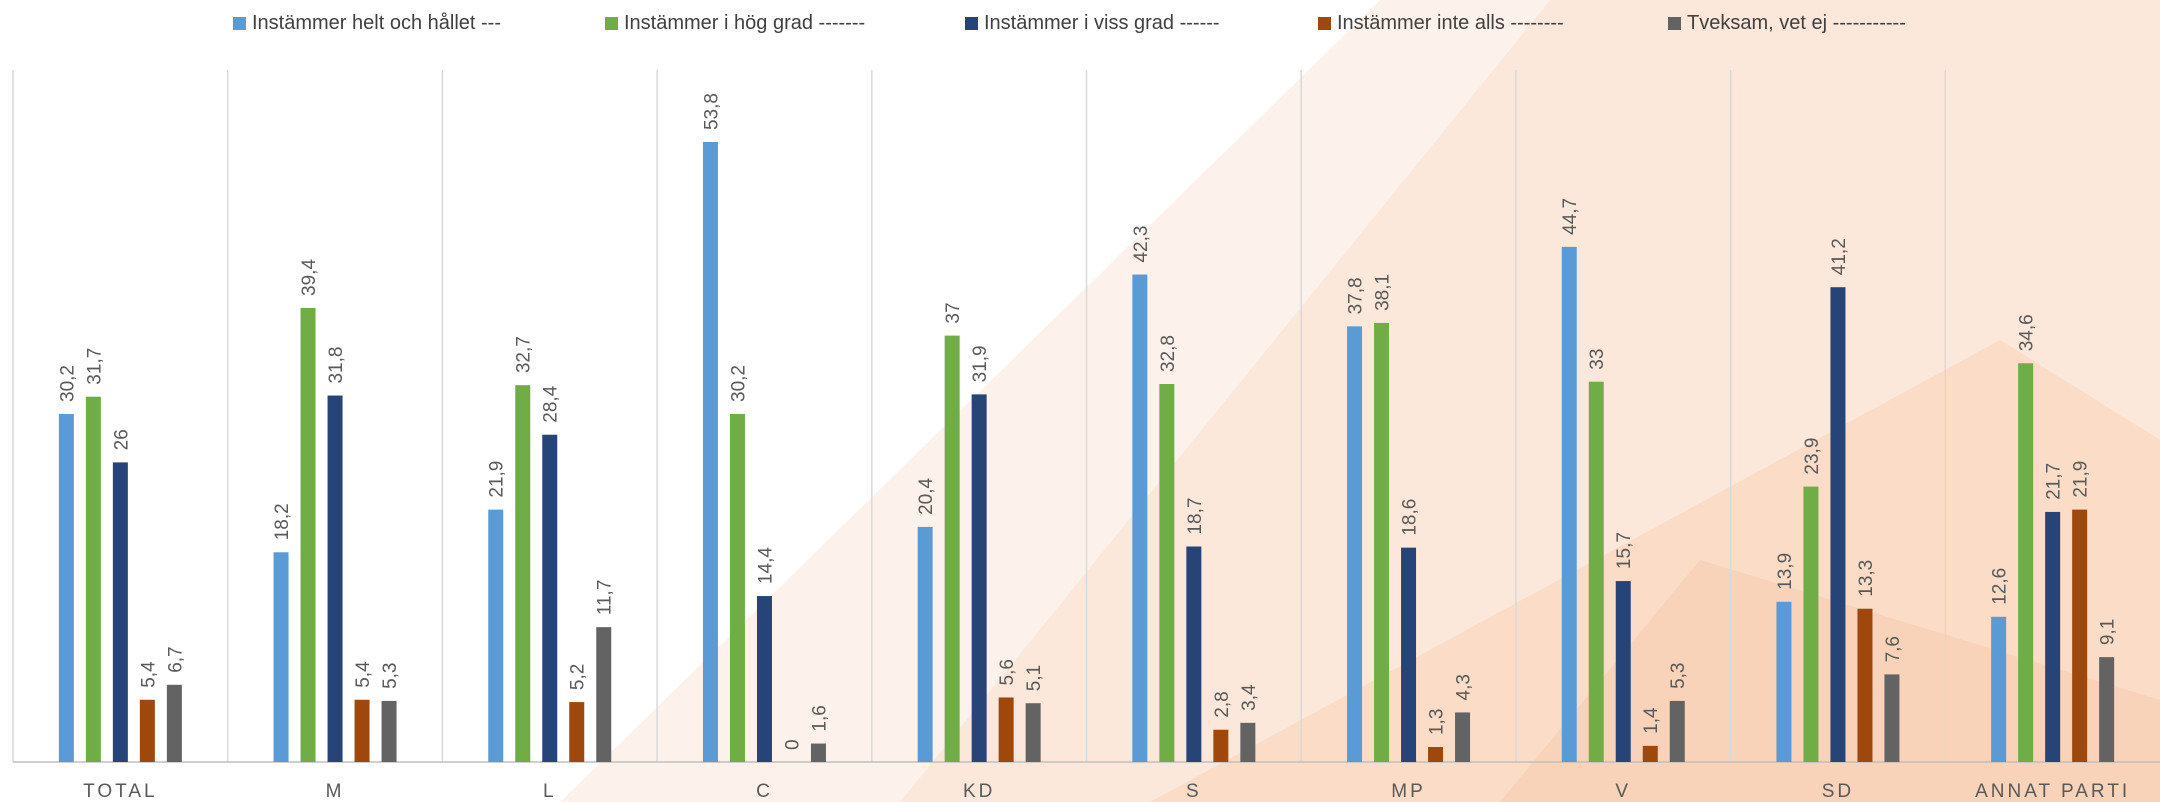 The image size is (2160, 802). What do you see at coordinates (1437, 722) in the screenshot?
I see `data-label: 1,3` at bounding box center [1437, 722].